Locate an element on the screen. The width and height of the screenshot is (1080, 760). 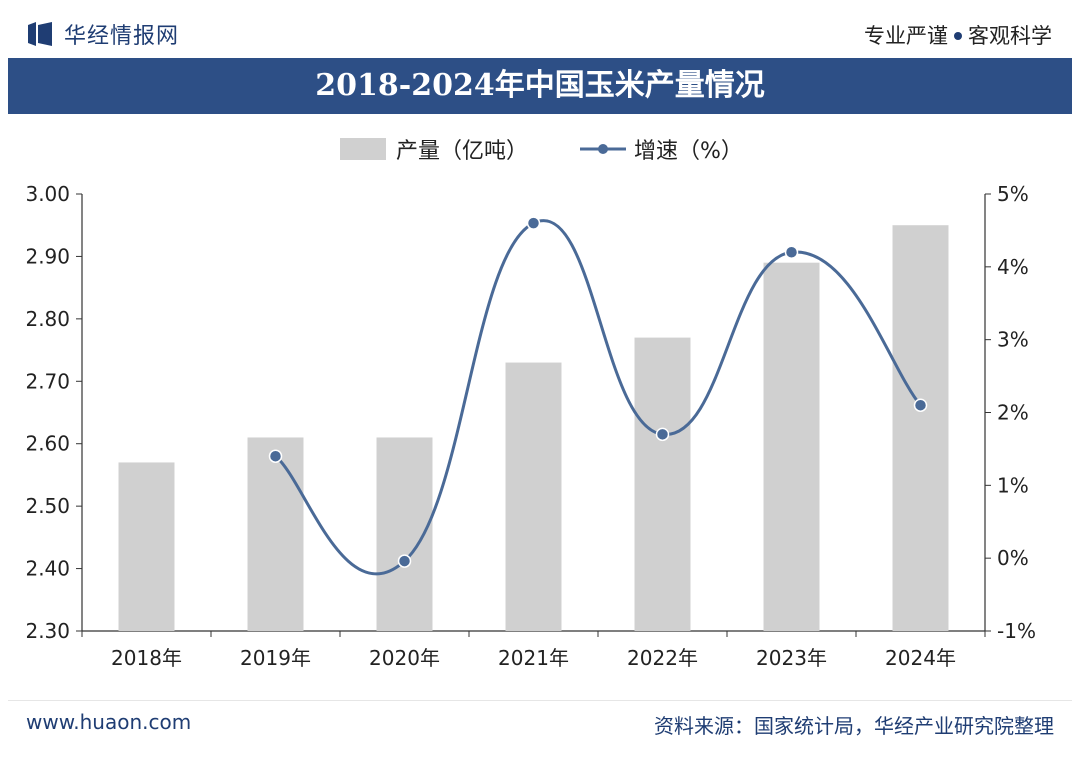
y-left-tick-label: 2.80 is located at coordinates (47, 319).